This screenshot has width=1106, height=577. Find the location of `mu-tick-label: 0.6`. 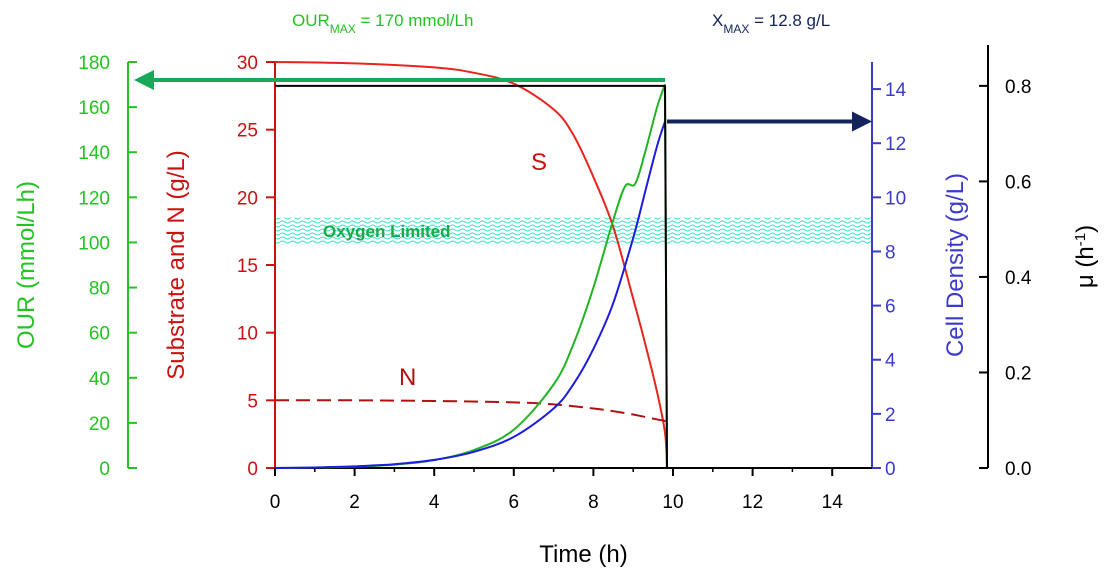

mu-tick-label: 0.6 is located at coordinates (1018, 182).